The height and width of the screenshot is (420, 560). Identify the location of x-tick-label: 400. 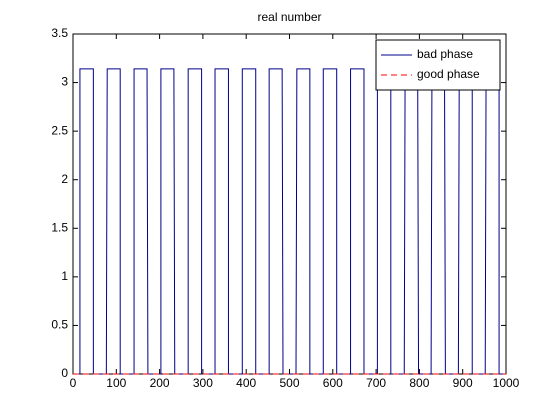
(246, 383).